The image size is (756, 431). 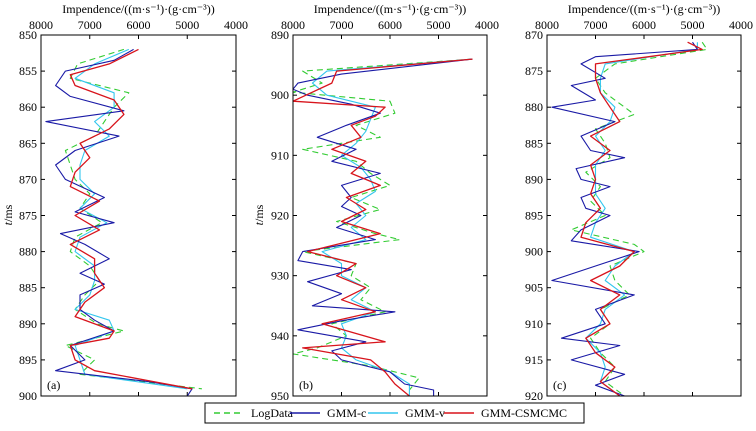 What do you see at coordinates (28, 71) in the screenshot?
I see `y-tick-label: 855` at bounding box center [28, 71].